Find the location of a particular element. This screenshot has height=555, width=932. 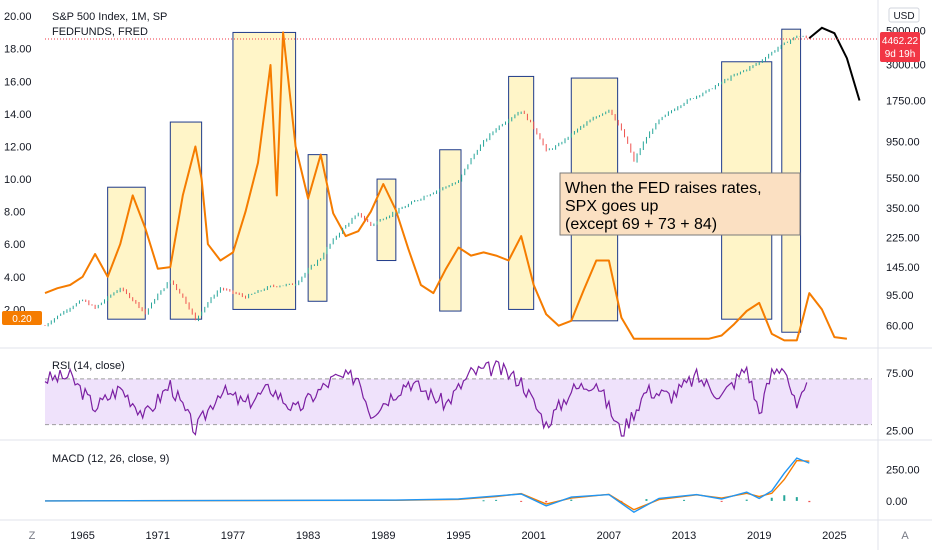

x-axis-tick: 2025 is located at coordinates (834, 536).